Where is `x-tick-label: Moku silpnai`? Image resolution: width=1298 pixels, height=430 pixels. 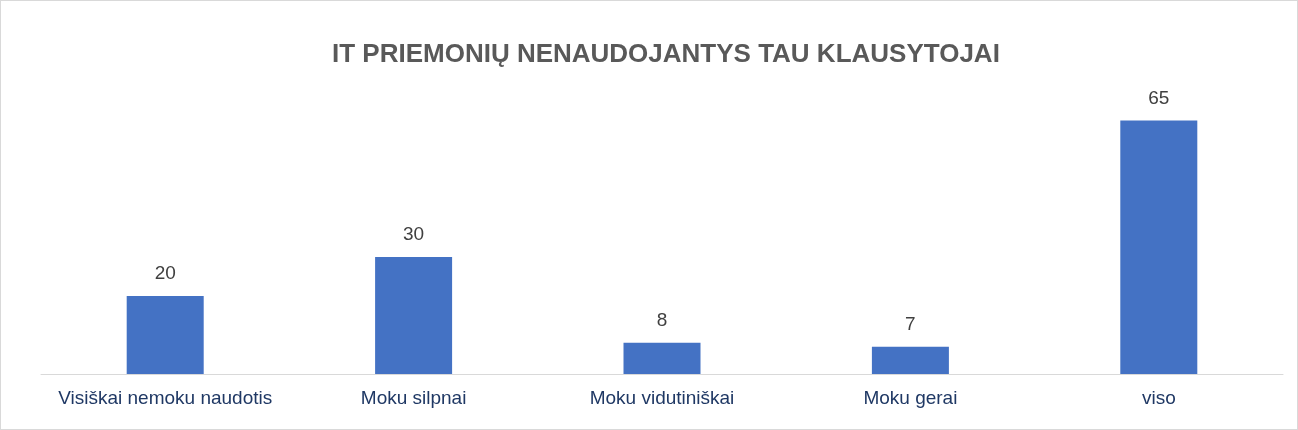 x-tick-label: Moku silpnai is located at coordinates (413, 397).